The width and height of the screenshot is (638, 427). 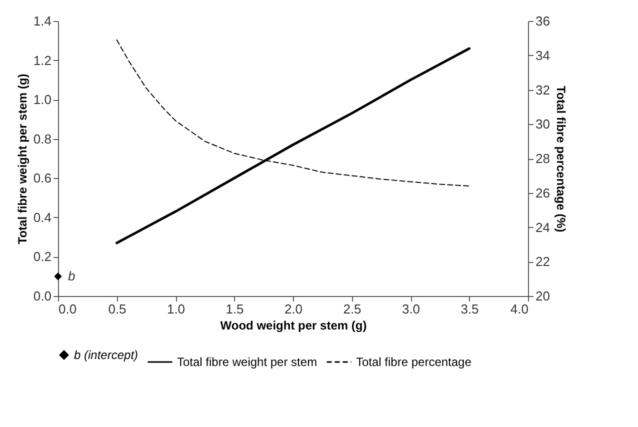 I want to click on legend-label: Total fibre percentage, so click(x=414, y=362).